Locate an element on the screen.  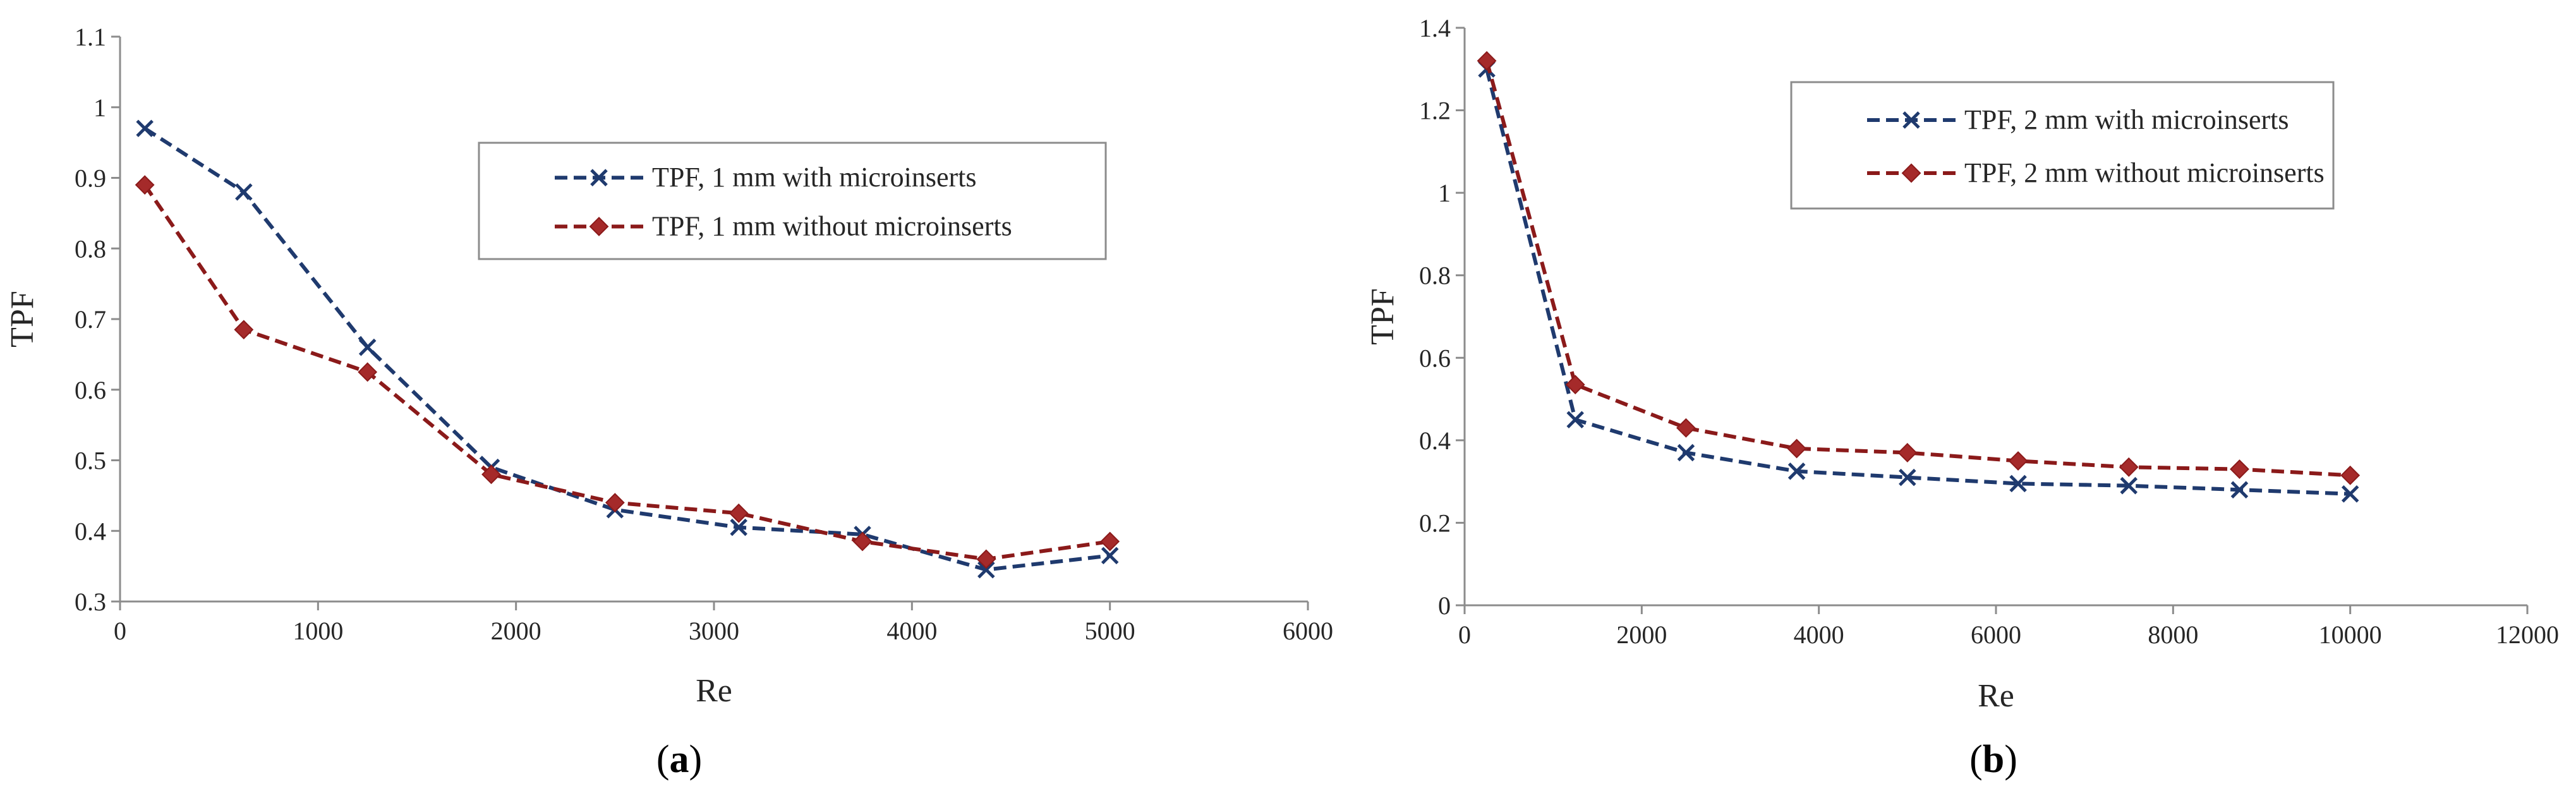
chart-a-series-0-point-legend is located at coordinates (599, 177).